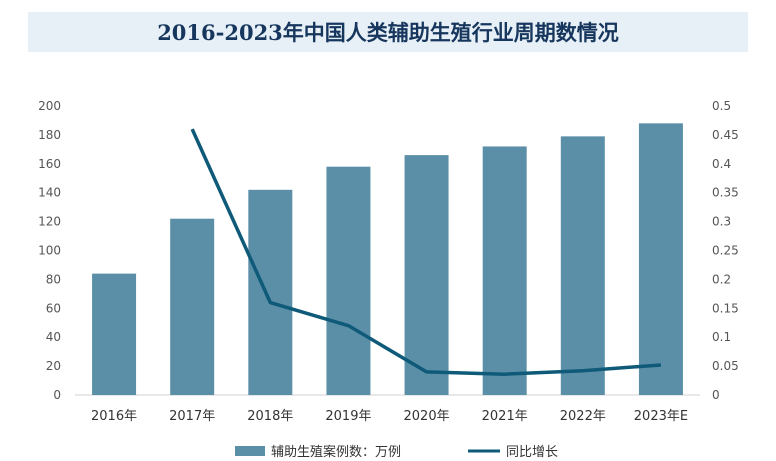 The height and width of the screenshot is (461, 776). Describe the element at coordinates (532, 452) in the screenshot. I see `legend-line-label: 同比增长` at that location.